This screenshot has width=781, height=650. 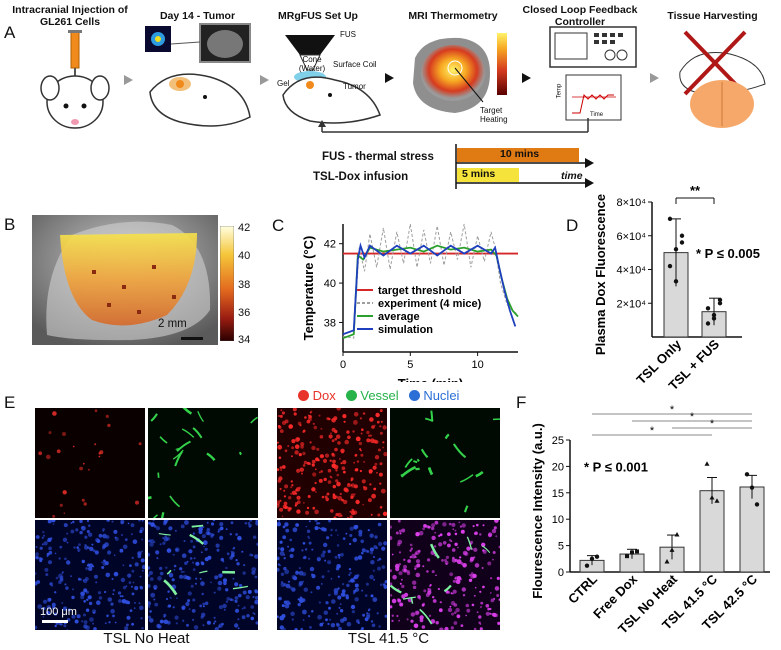 What do you see at coordinates (10, 32) in the screenshot?
I see `panel-label-a: A` at bounding box center [10, 32].